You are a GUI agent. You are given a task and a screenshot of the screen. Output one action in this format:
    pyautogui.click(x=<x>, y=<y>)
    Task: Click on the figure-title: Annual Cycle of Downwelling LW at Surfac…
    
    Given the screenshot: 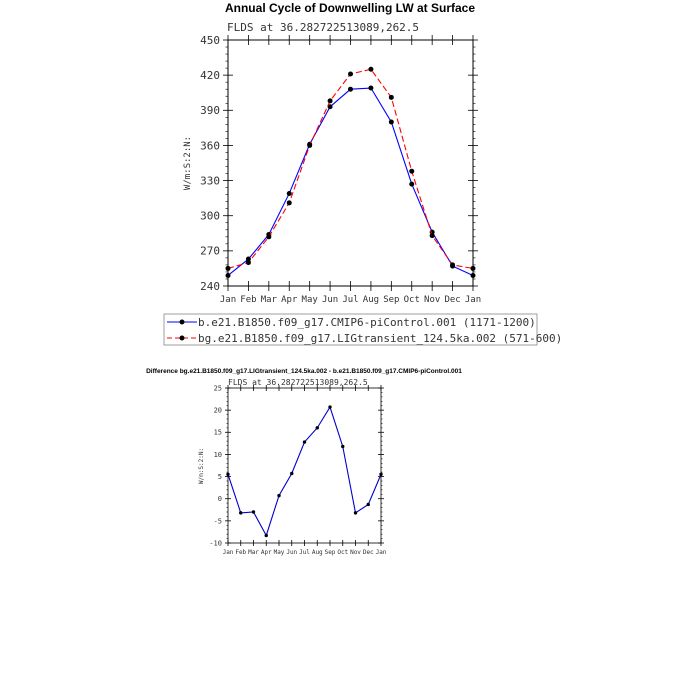 What is the action you would take?
    pyautogui.click(x=350, y=8)
    